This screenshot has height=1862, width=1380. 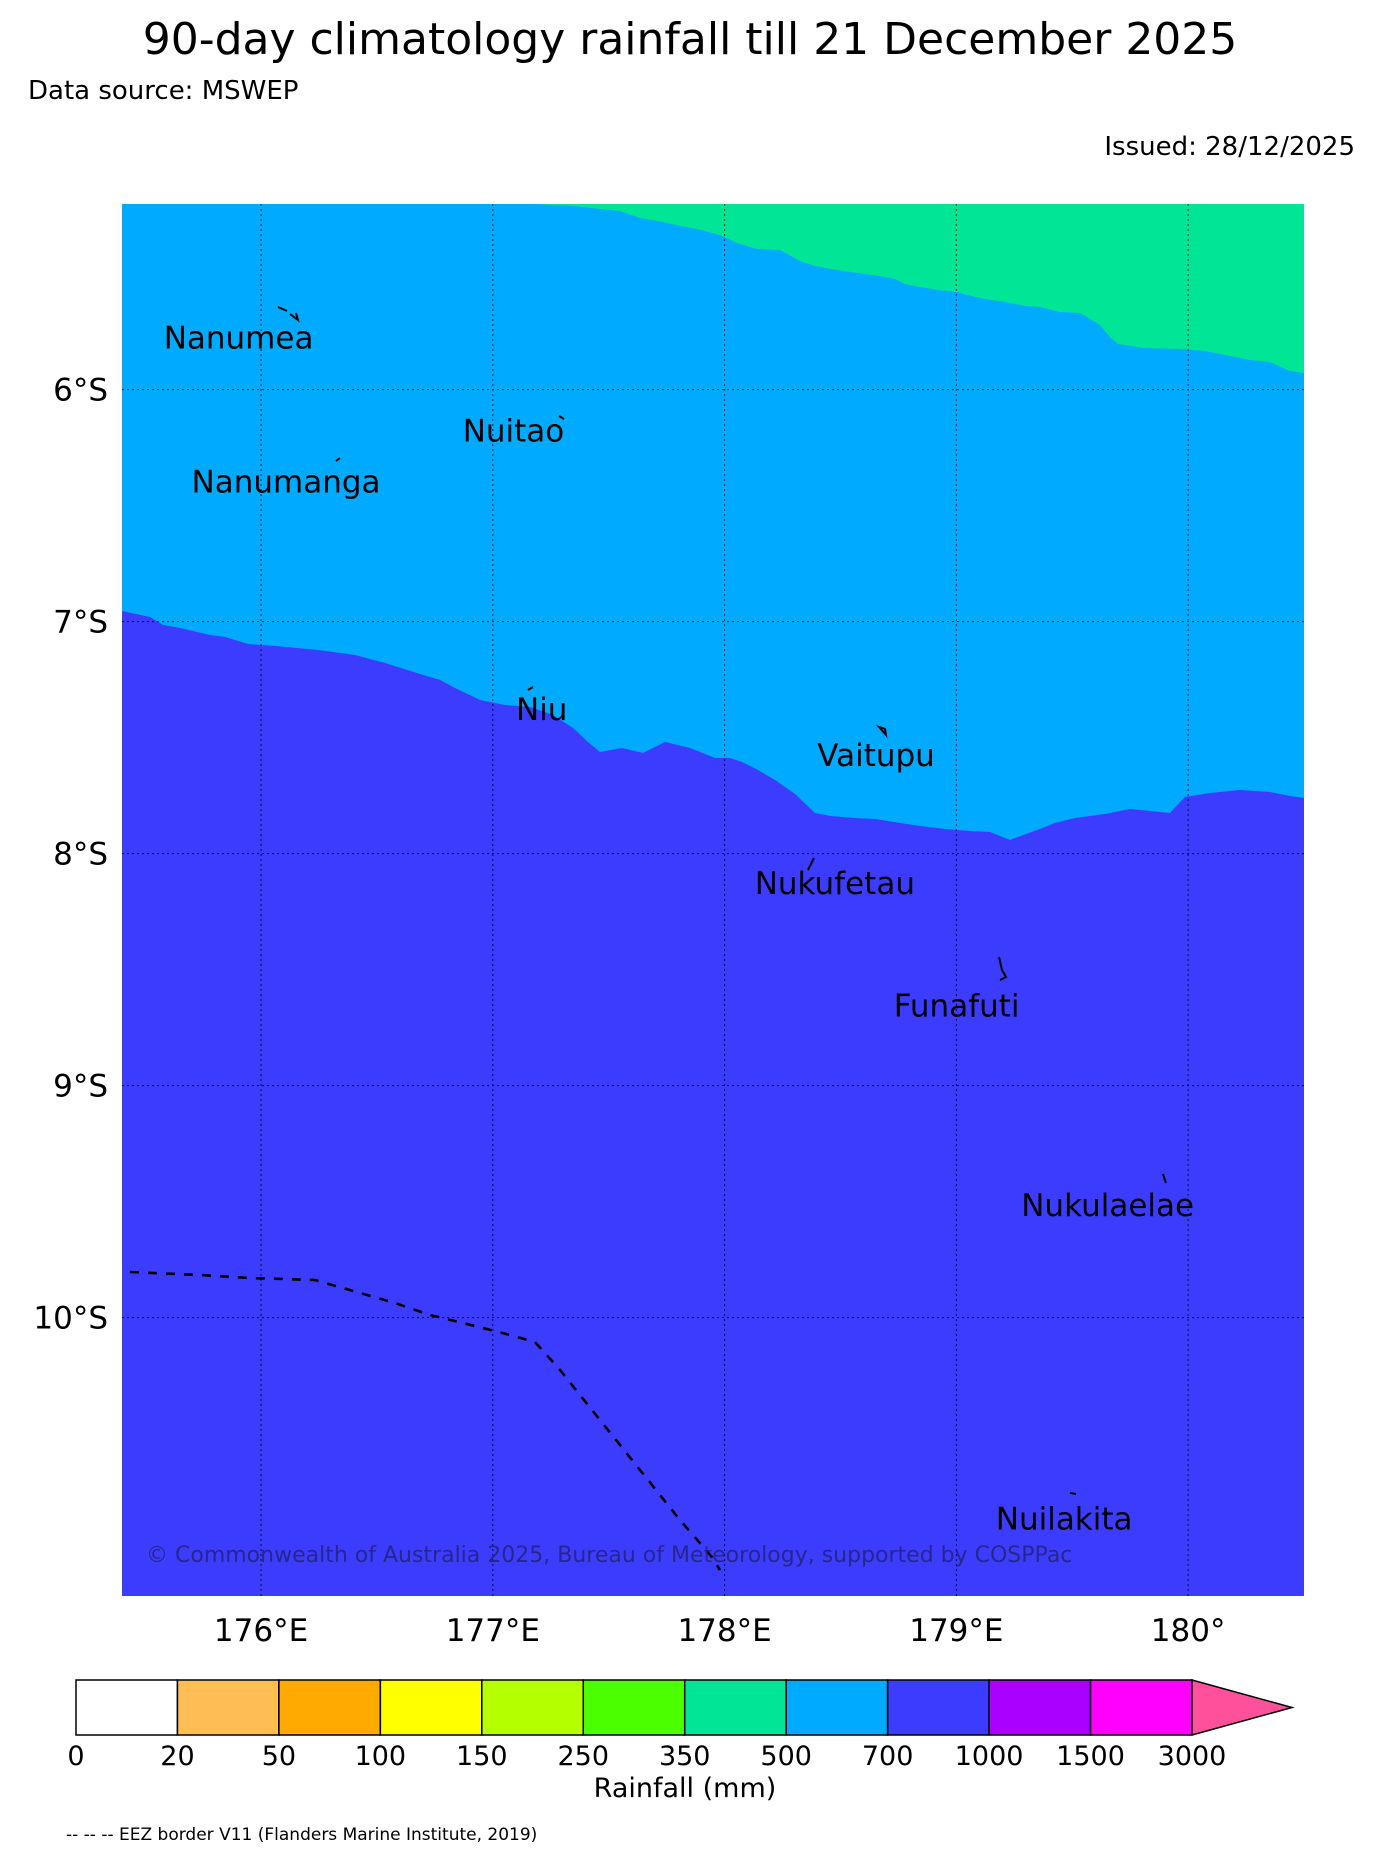 I want to click on nukufetau-island, so click(x=811, y=864).